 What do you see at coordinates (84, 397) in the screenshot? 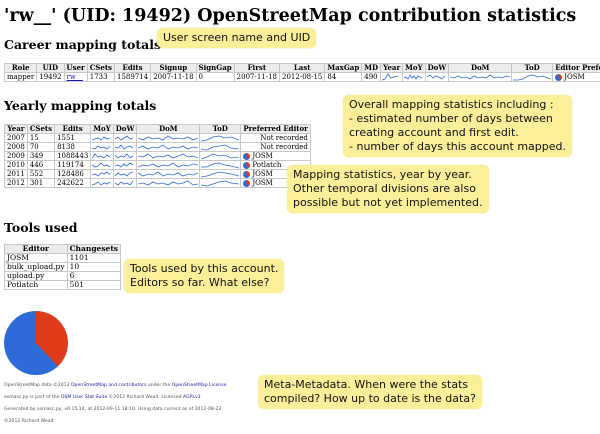
I see `osm-user-stat-suite-link: OSM User Stat Suite` at bounding box center [84, 397].